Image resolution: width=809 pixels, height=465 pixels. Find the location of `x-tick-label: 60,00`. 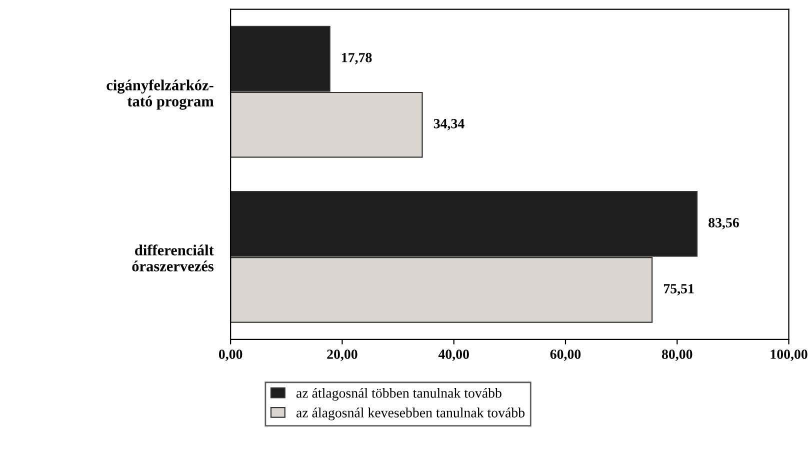

x-tick-label: 60,00 is located at coordinates (565, 355).